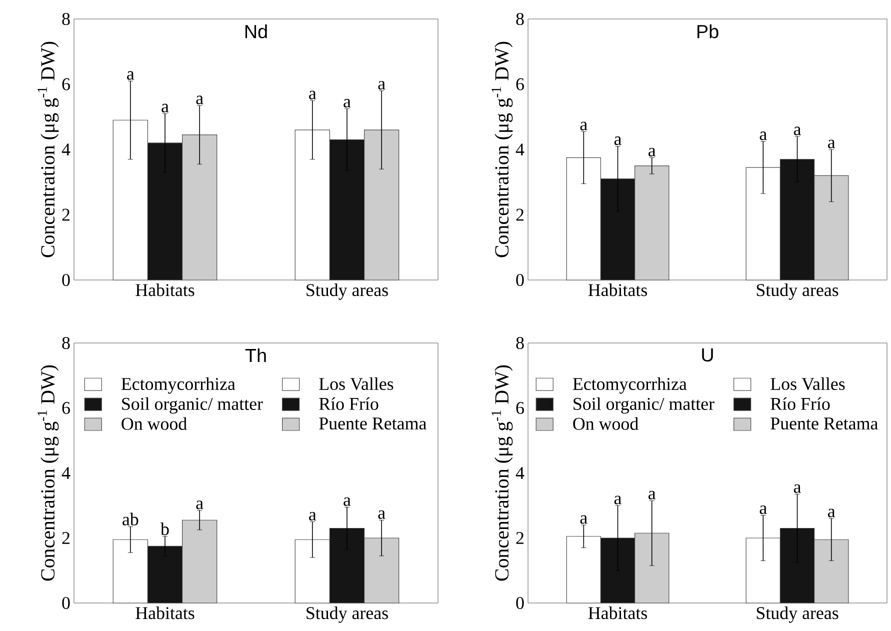 The image size is (891, 631). What do you see at coordinates (164, 529) in the screenshot?
I see `data-label: b` at bounding box center [164, 529].